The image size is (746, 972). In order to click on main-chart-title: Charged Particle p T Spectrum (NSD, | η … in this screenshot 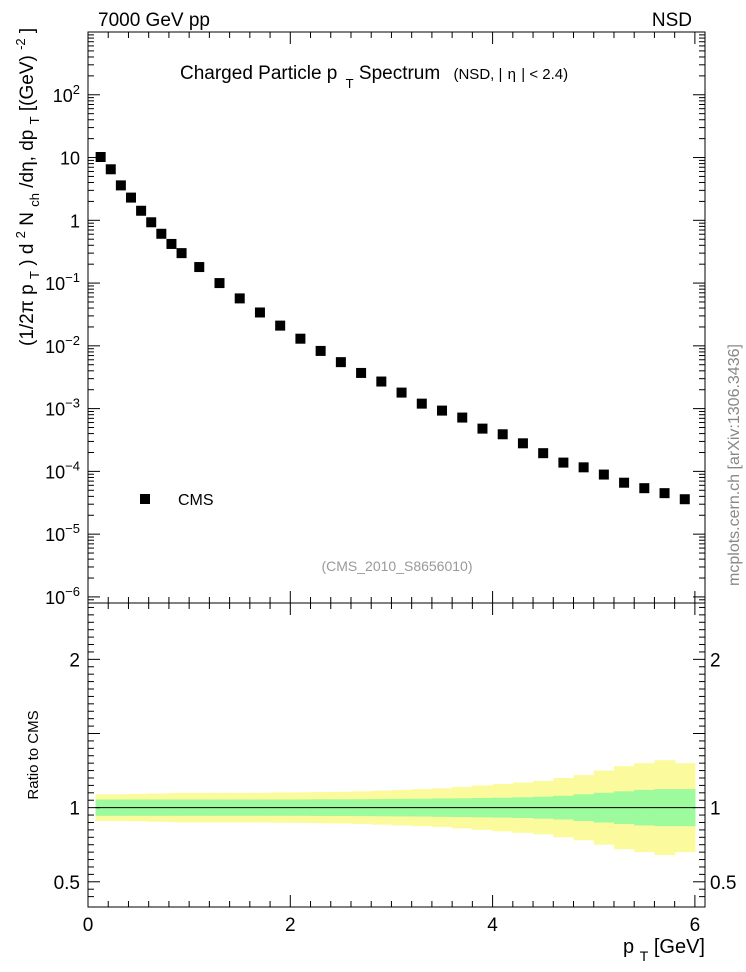, I will do `click(374, 78)`.